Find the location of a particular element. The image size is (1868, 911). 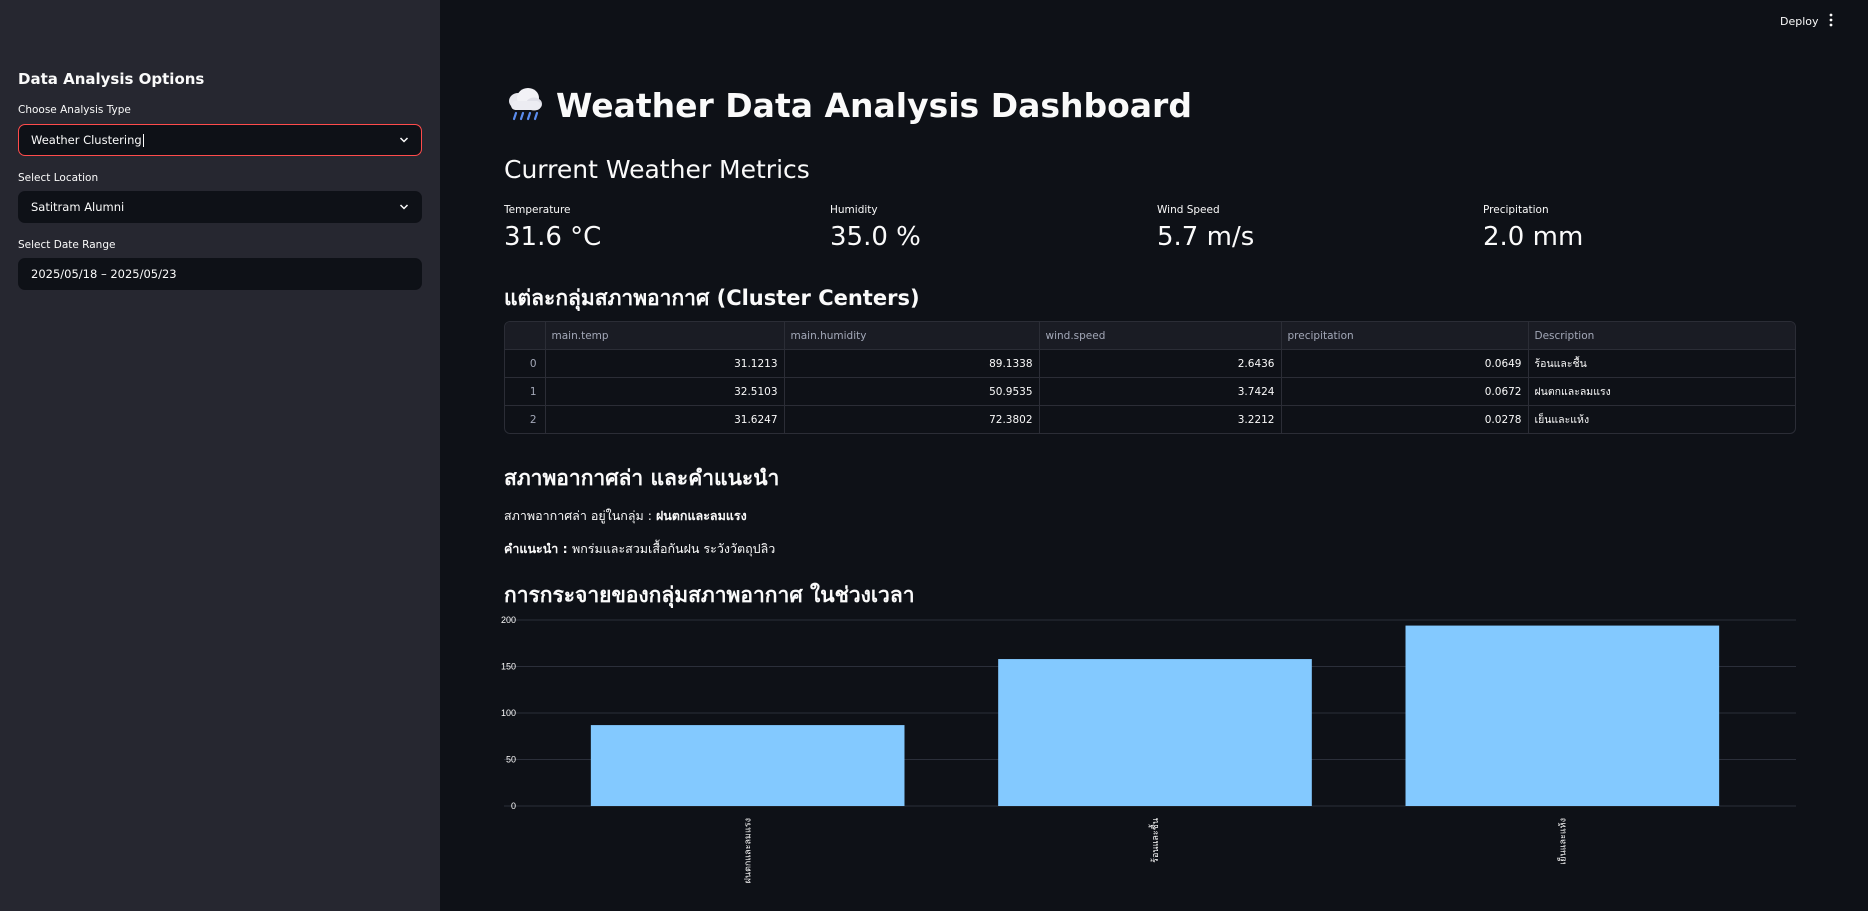

metric-label: Humidity is located at coordinates (854, 210).